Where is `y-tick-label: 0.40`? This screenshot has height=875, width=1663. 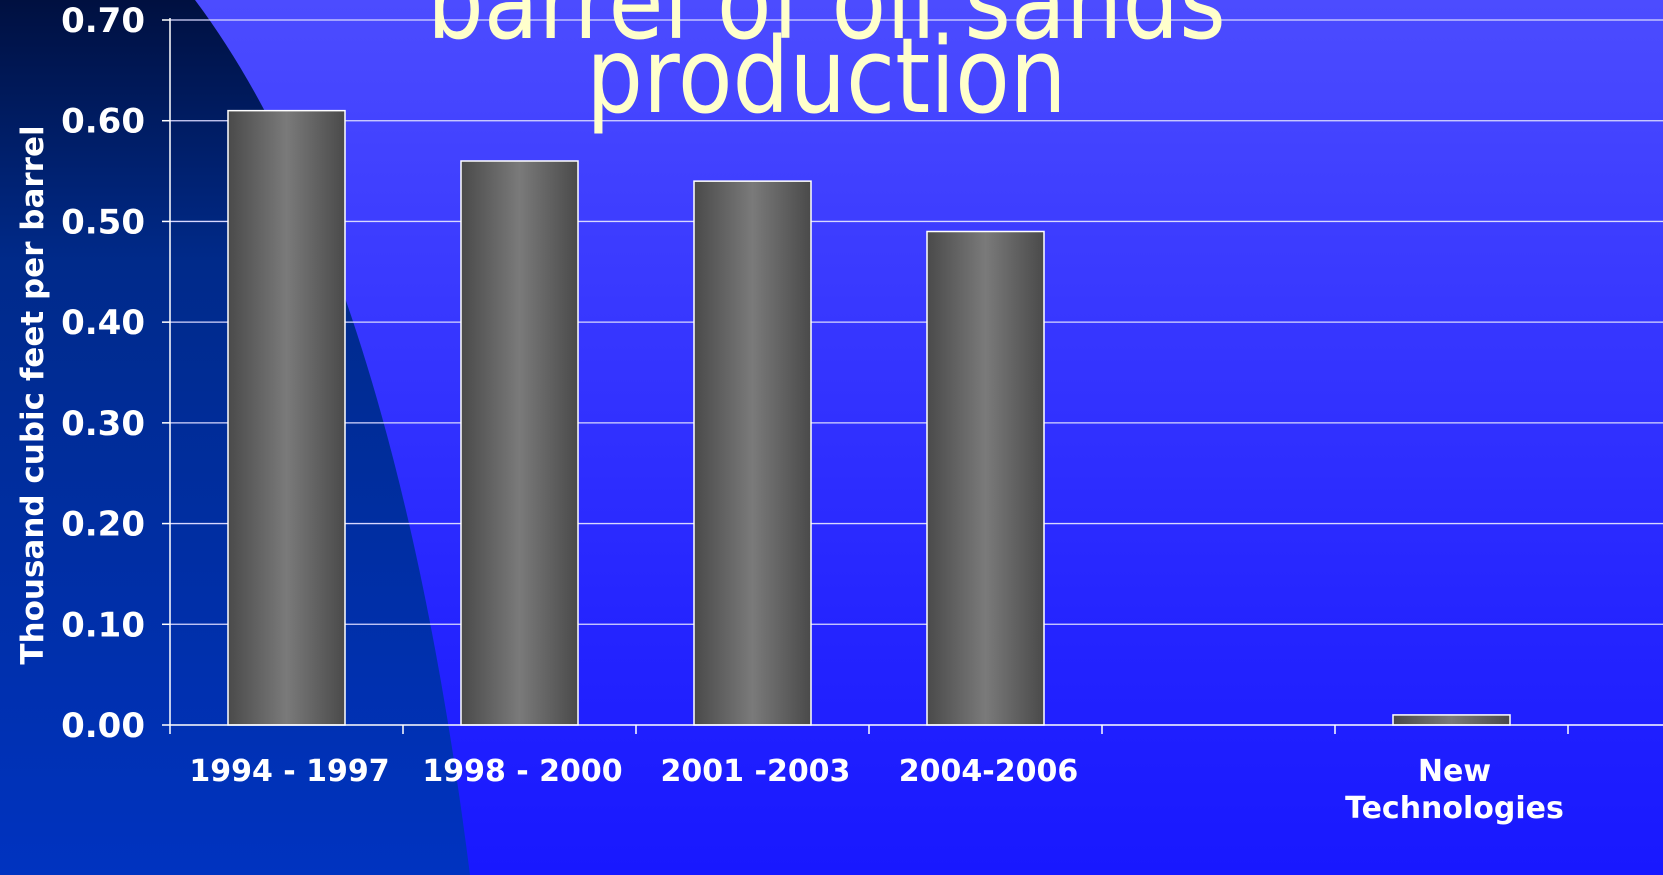
y-tick-label: 0.40 is located at coordinates (103, 323).